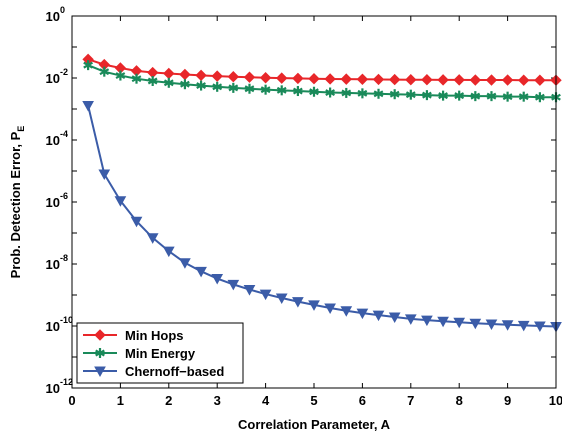  What do you see at coordinates (362, 400) in the screenshot?
I see `x-tick-label: 6` at bounding box center [362, 400].